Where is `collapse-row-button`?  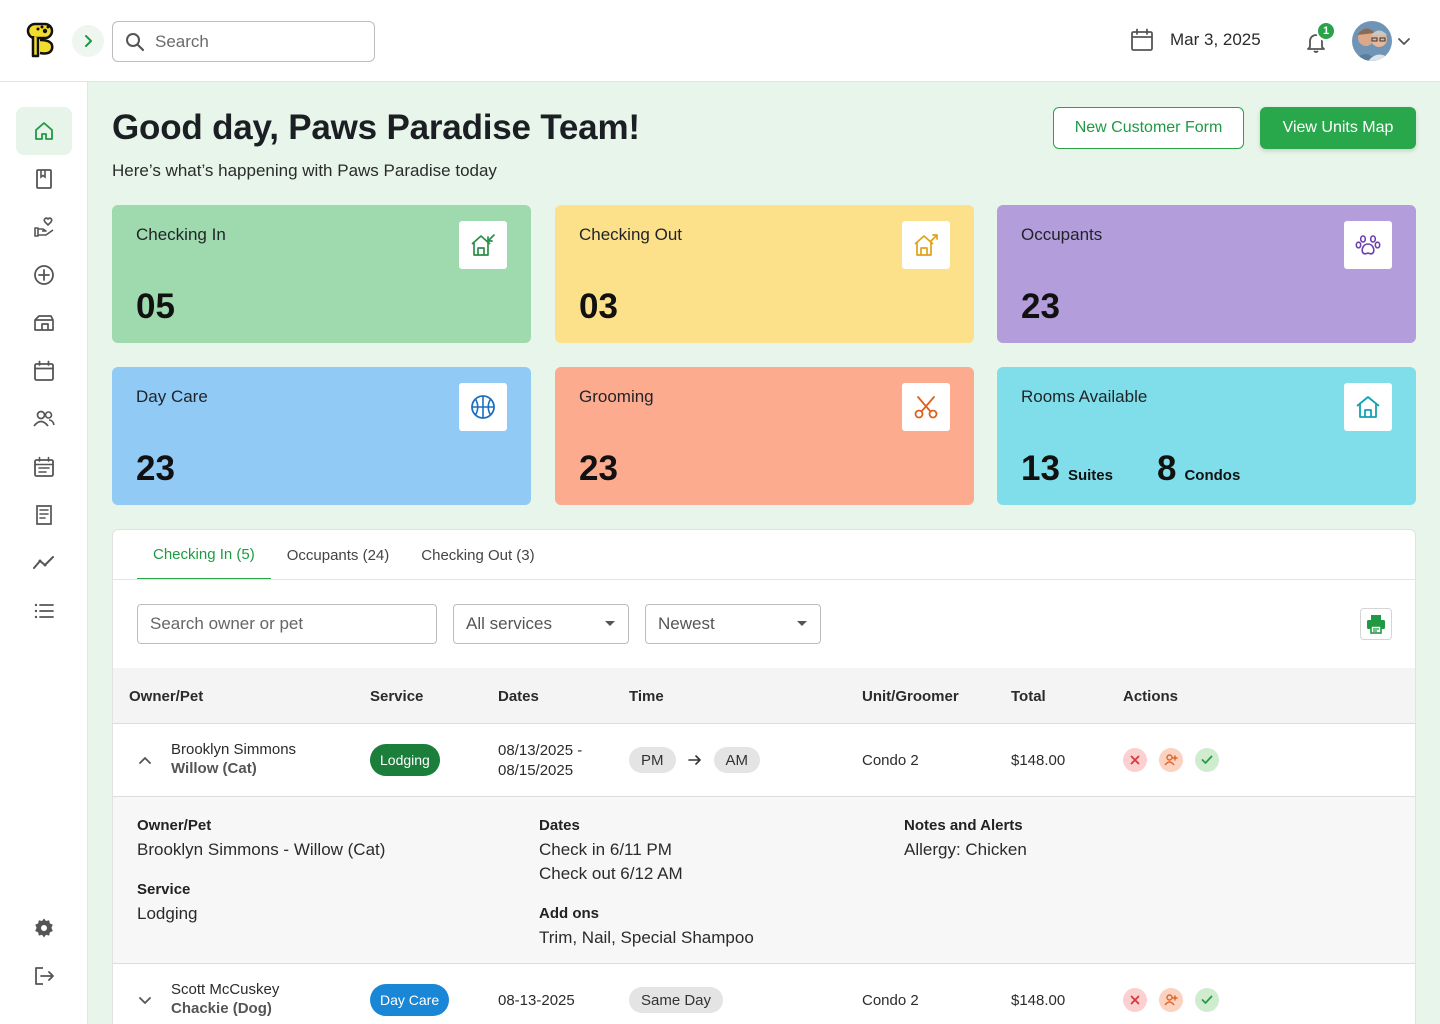 collapse-row-button is located at coordinates (145, 760).